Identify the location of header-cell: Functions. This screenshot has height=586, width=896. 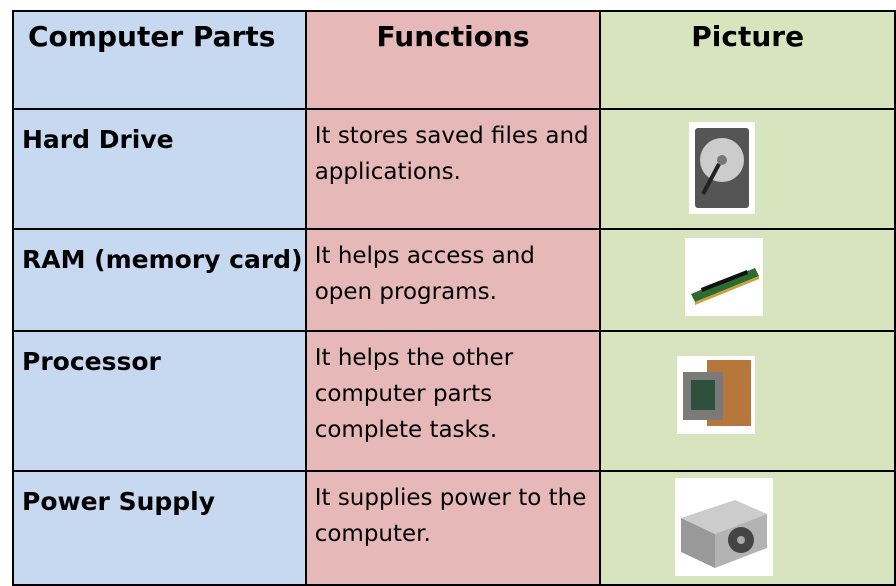
(453, 60).